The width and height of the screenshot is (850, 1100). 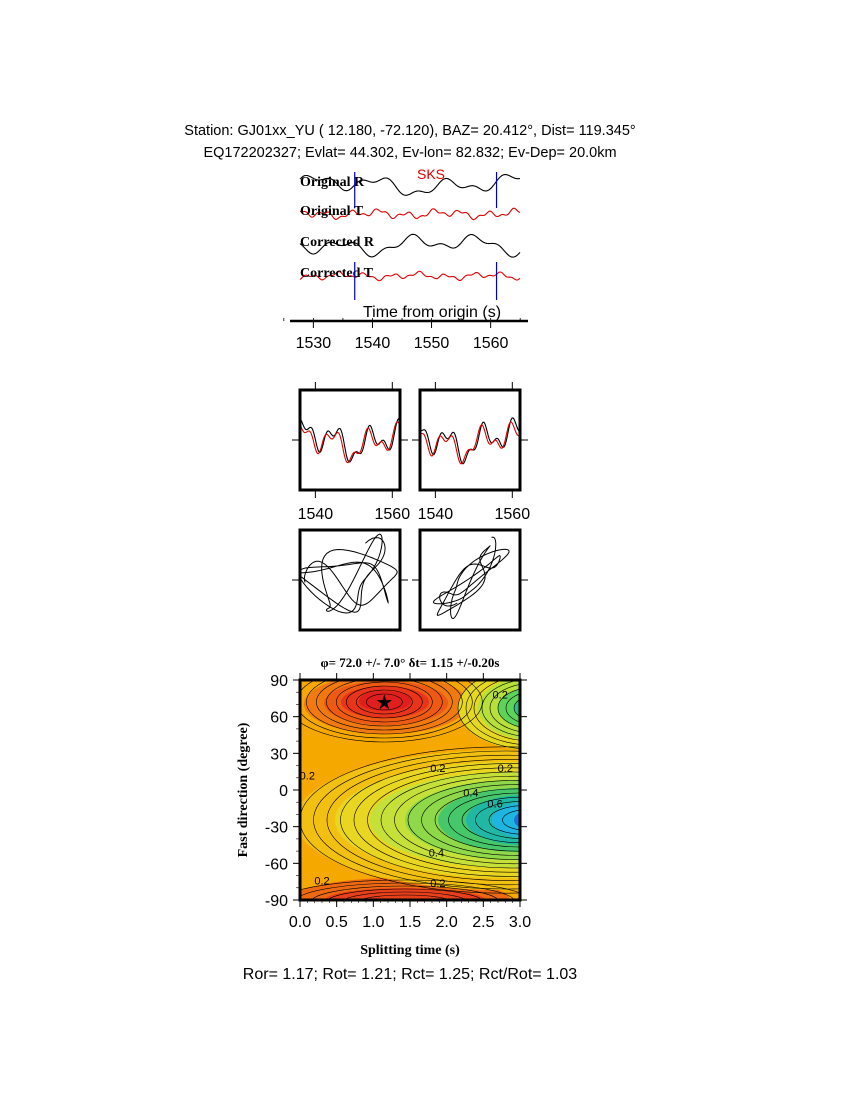 What do you see at coordinates (432, 312) in the screenshot?
I see `time-axis-title: Time from origin (s)` at bounding box center [432, 312].